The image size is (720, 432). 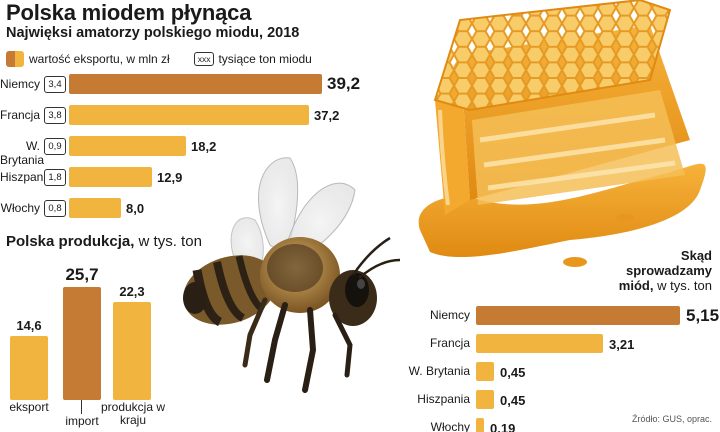 What do you see at coordinates (703, 315) in the screenshot?
I see `import-value-label: 5,15` at bounding box center [703, 315].